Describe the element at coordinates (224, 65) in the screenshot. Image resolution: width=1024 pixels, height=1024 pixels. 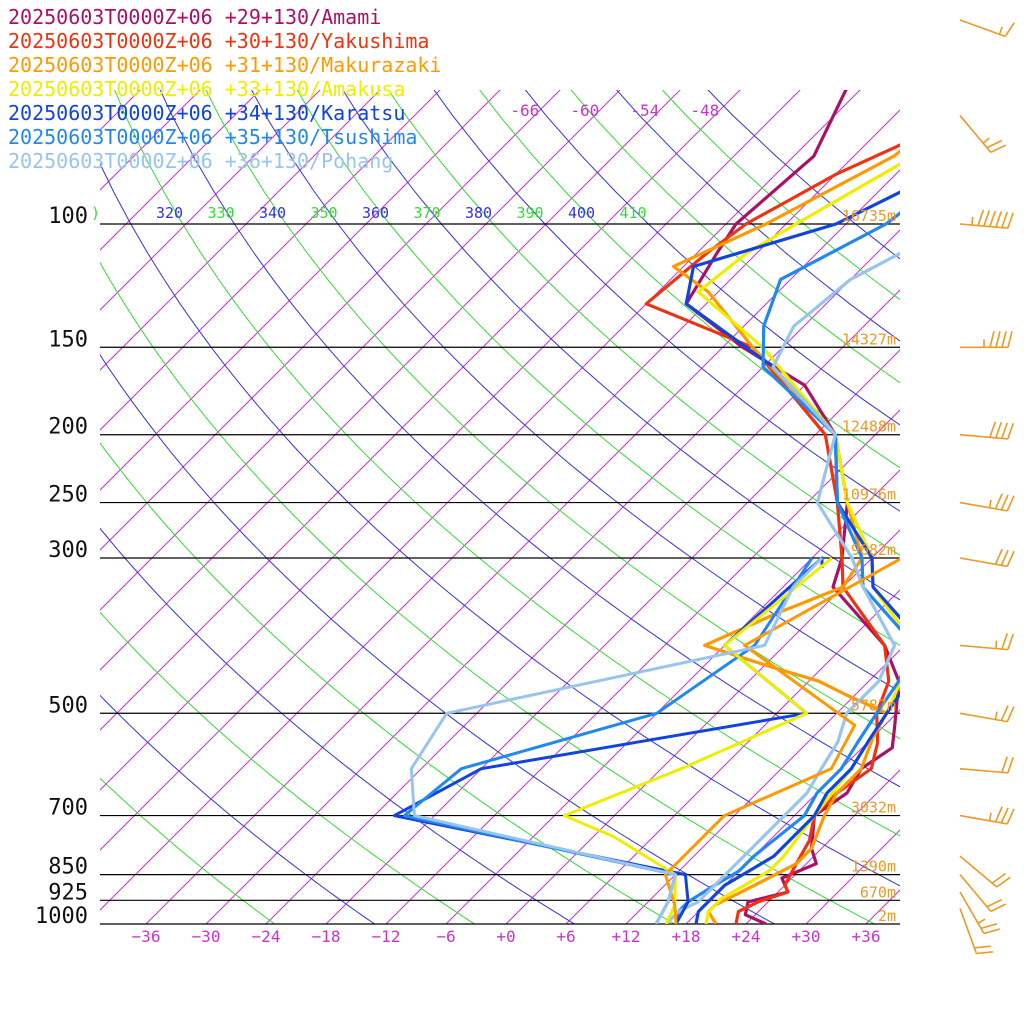
I see `legend-entry: 20250603T0000Z+06 +31+130/Makurazaki` at that location.